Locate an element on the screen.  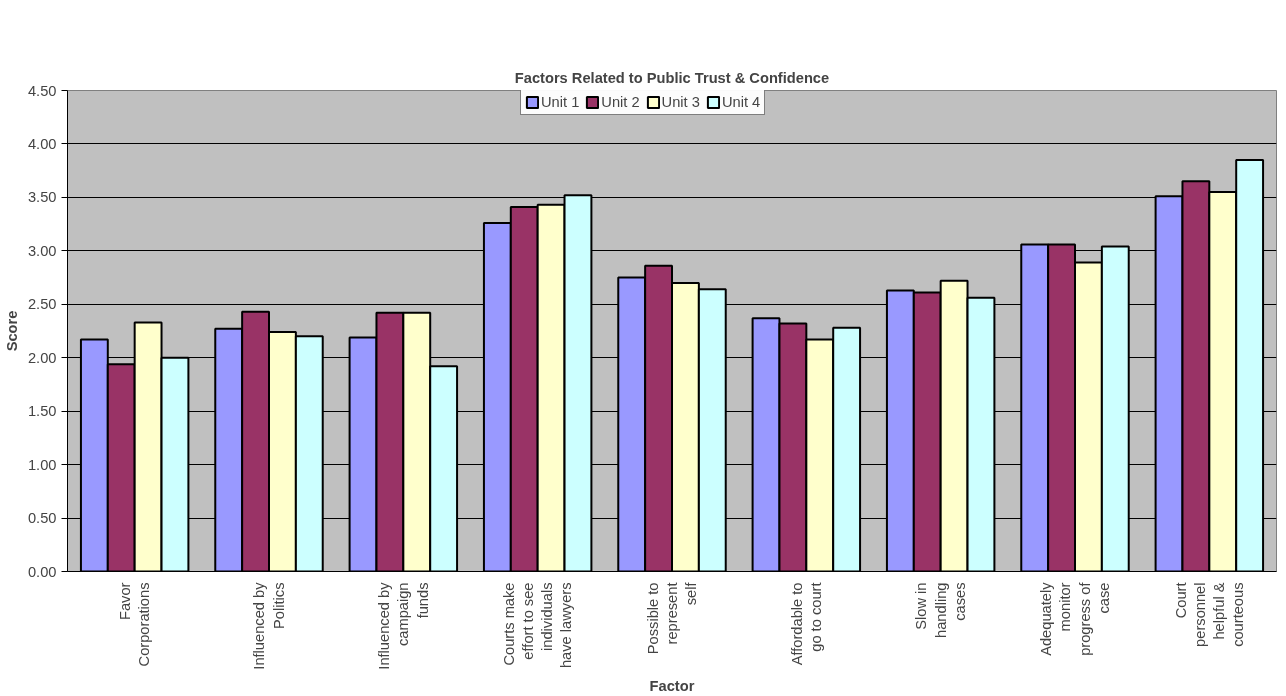
legend-label: Unit 3 is located at coordinates (680, 102).